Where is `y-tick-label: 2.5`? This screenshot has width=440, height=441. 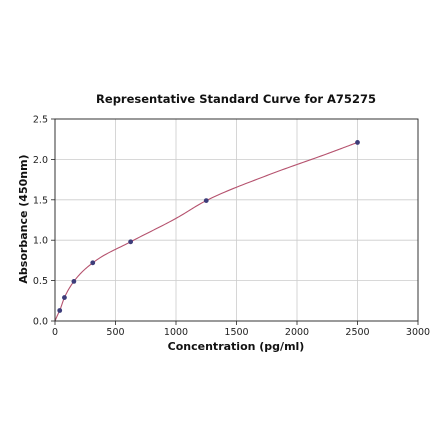 y-tick-label: 2.5 is located at coordinates (40, 120).